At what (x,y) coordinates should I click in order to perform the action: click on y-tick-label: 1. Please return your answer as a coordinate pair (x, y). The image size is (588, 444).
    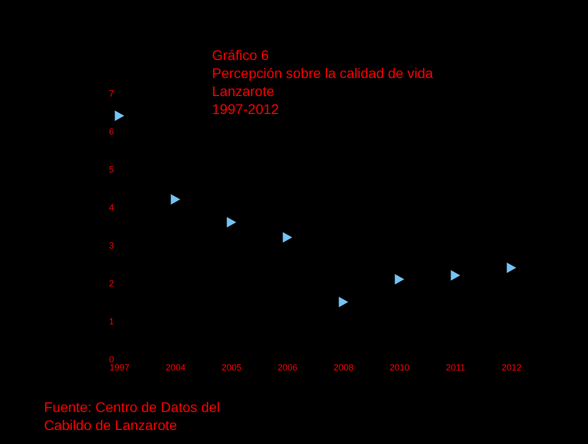
    Looking at the image, I should click on (111, 321).